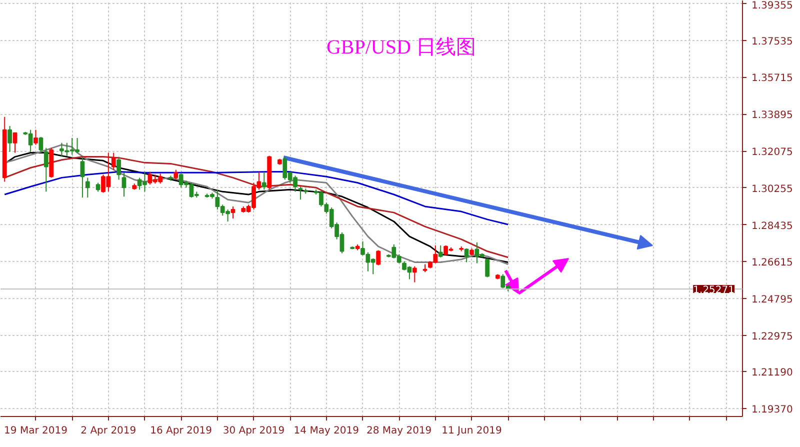 The image size is (800, 447). What do you see at coordinates (772, 410) in the screenshot?
I see `y-tick-label: 1.19370` at bounding box center [772, 410].